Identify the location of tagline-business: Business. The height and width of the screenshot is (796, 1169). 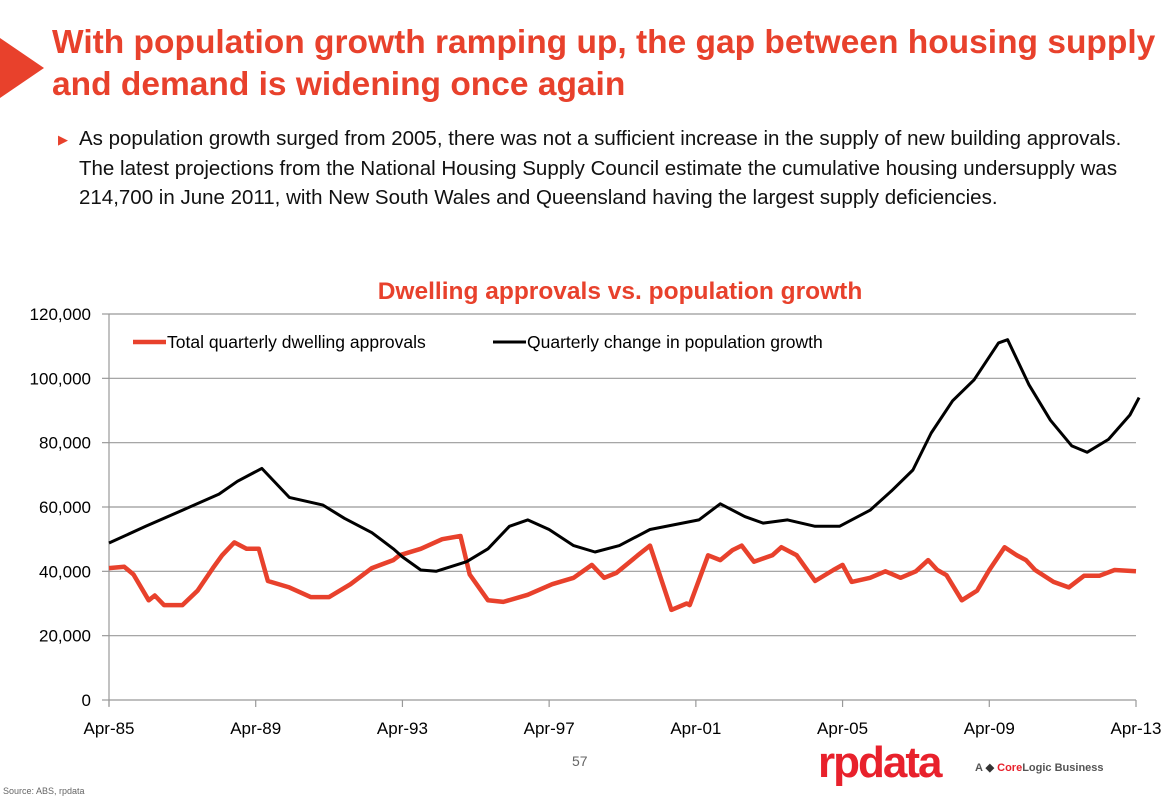
(1079, 768).